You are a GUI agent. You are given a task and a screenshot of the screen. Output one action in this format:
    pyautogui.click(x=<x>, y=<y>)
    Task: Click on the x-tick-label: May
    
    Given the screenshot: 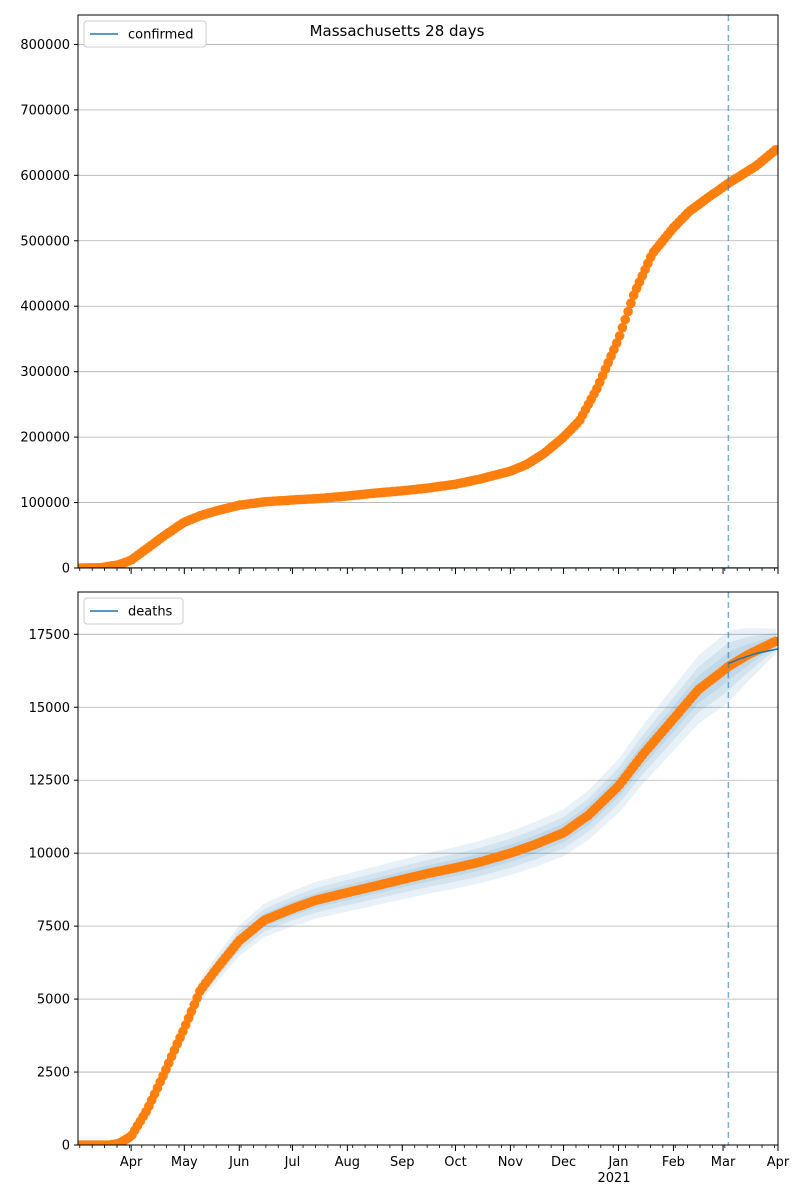 What is the action you would take?
    pyautogui.click(x=184, y=1162)
    